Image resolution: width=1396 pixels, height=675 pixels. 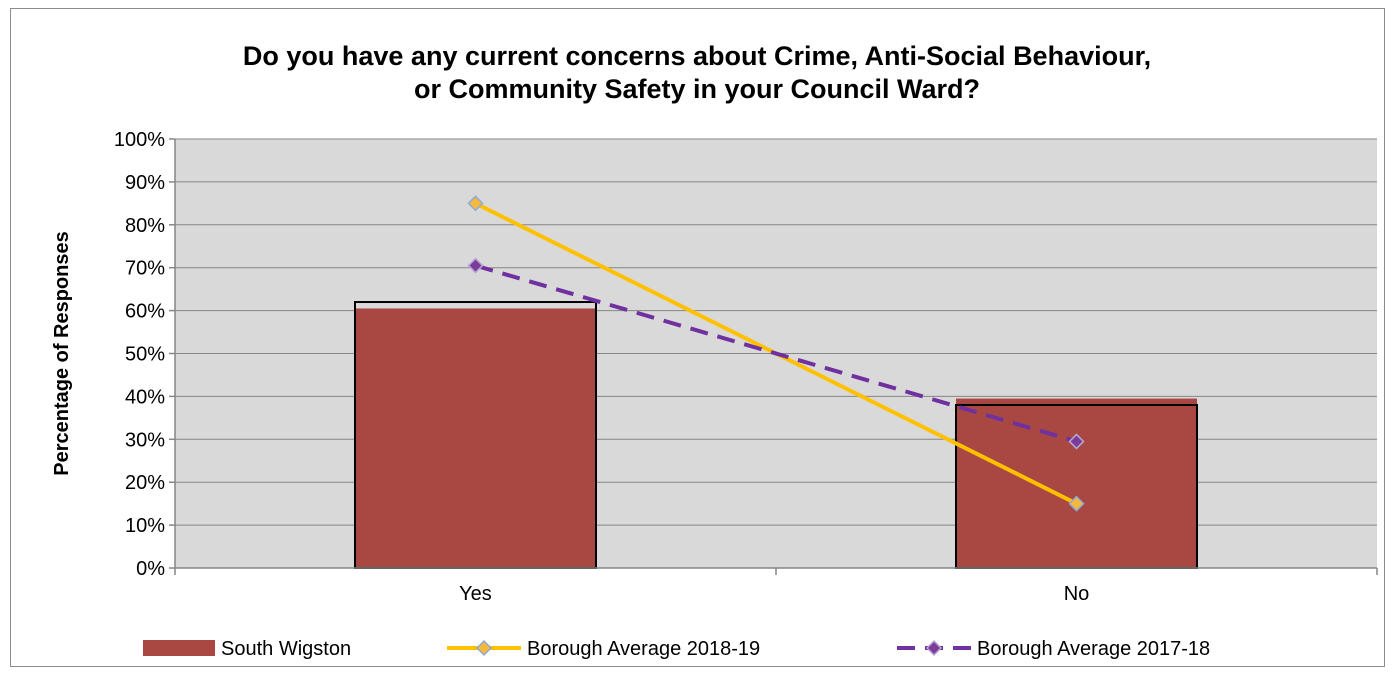 I want to click on legend-swatch-bar, so click(x=179, y=648).